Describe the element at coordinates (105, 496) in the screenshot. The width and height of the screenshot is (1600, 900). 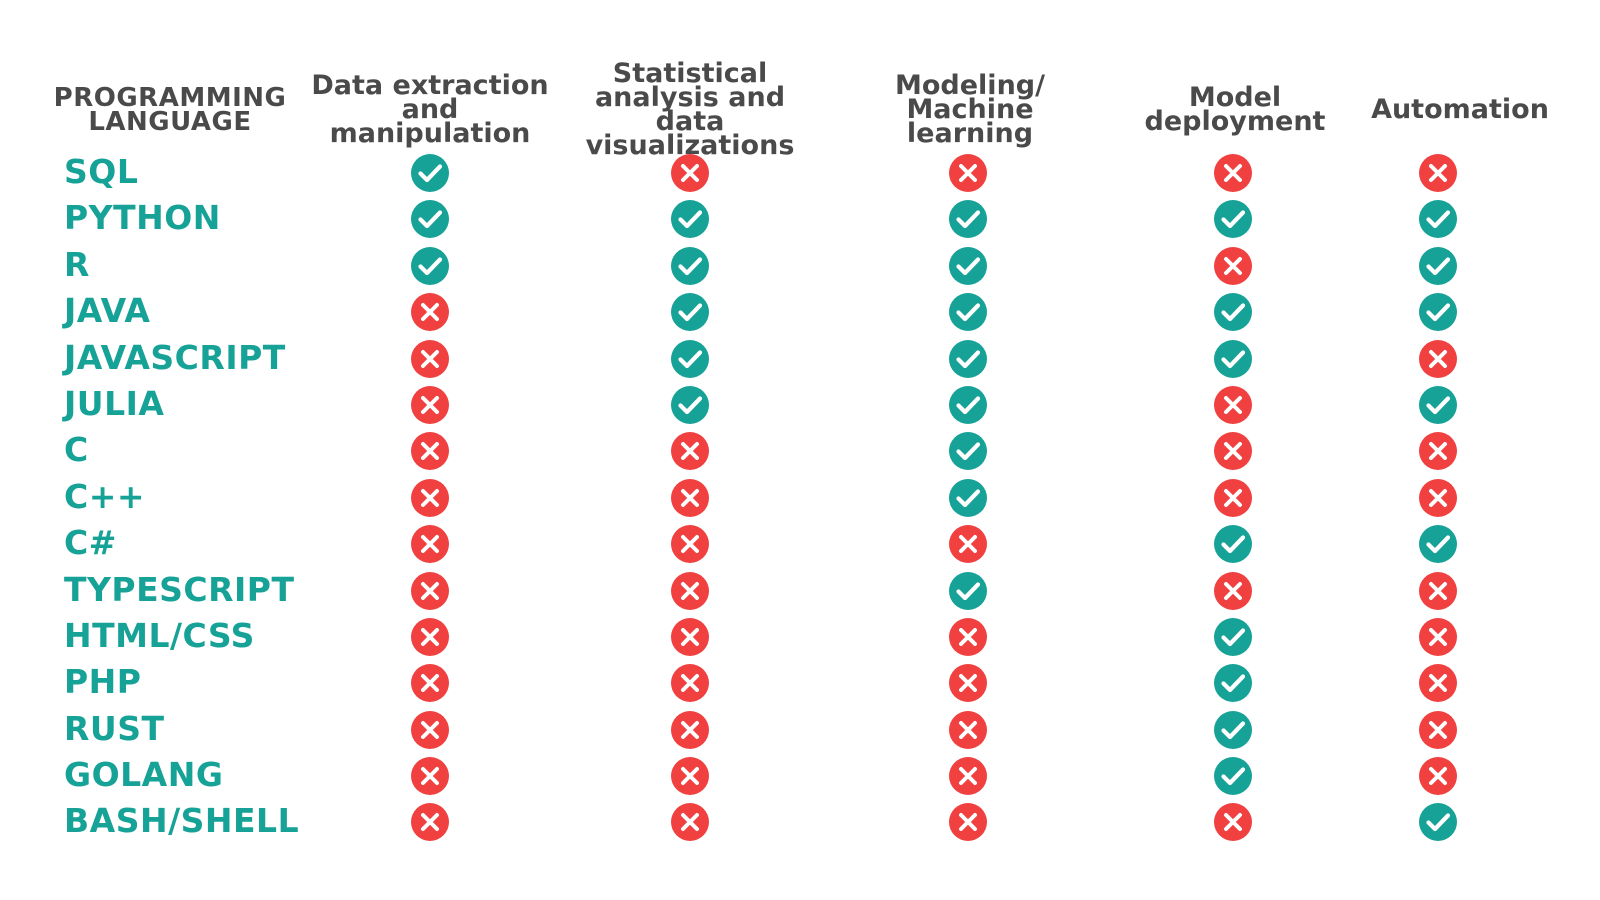
I see `language-name: C++` at that location.